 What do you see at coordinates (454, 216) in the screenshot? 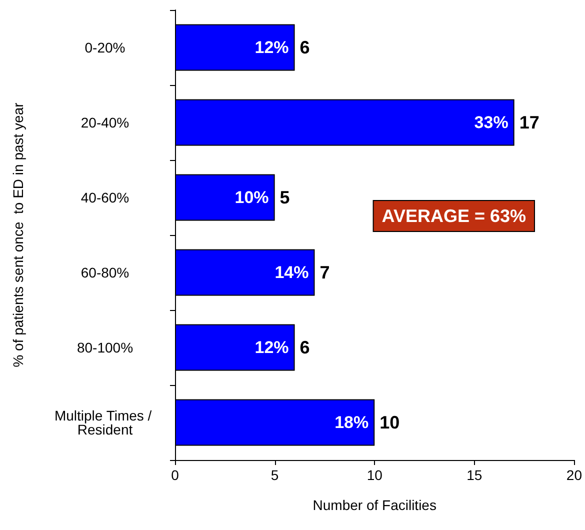
I see `annotation: AVERAGE = 63%` at bounding box center [454, 216].